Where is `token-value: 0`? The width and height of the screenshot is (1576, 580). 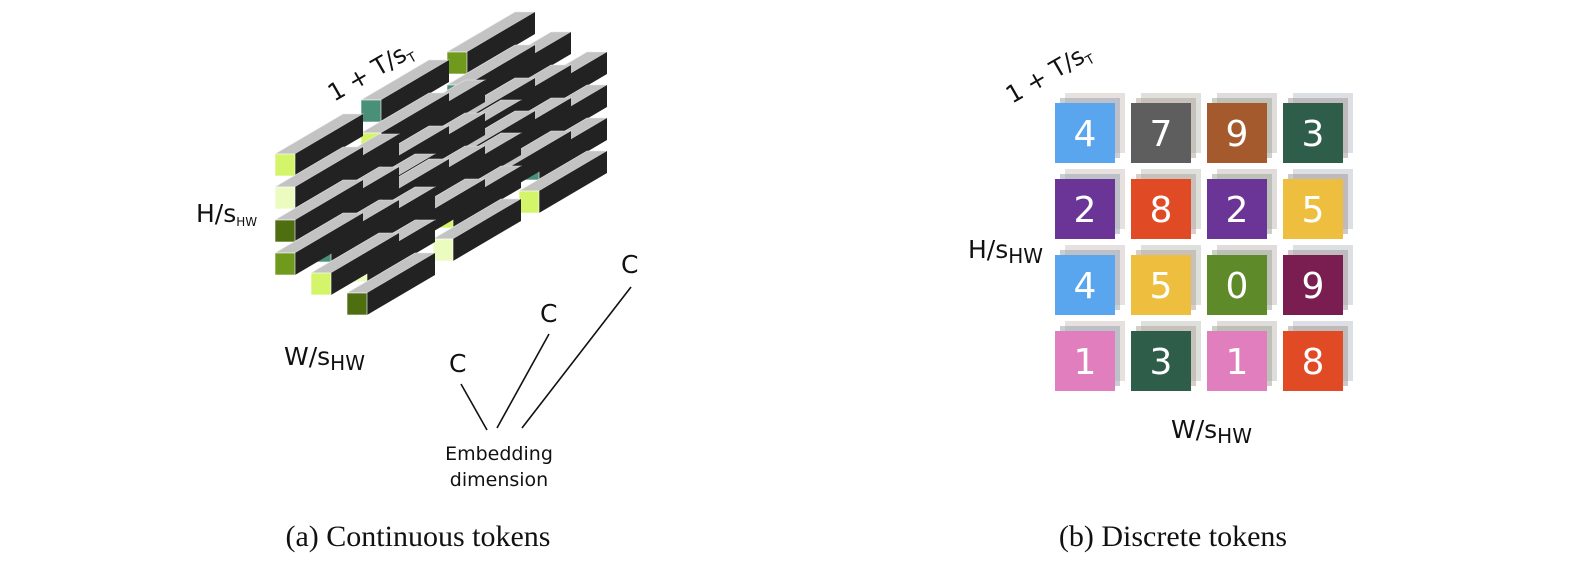
token-value: 0 is located at coordinates (1237, 286).